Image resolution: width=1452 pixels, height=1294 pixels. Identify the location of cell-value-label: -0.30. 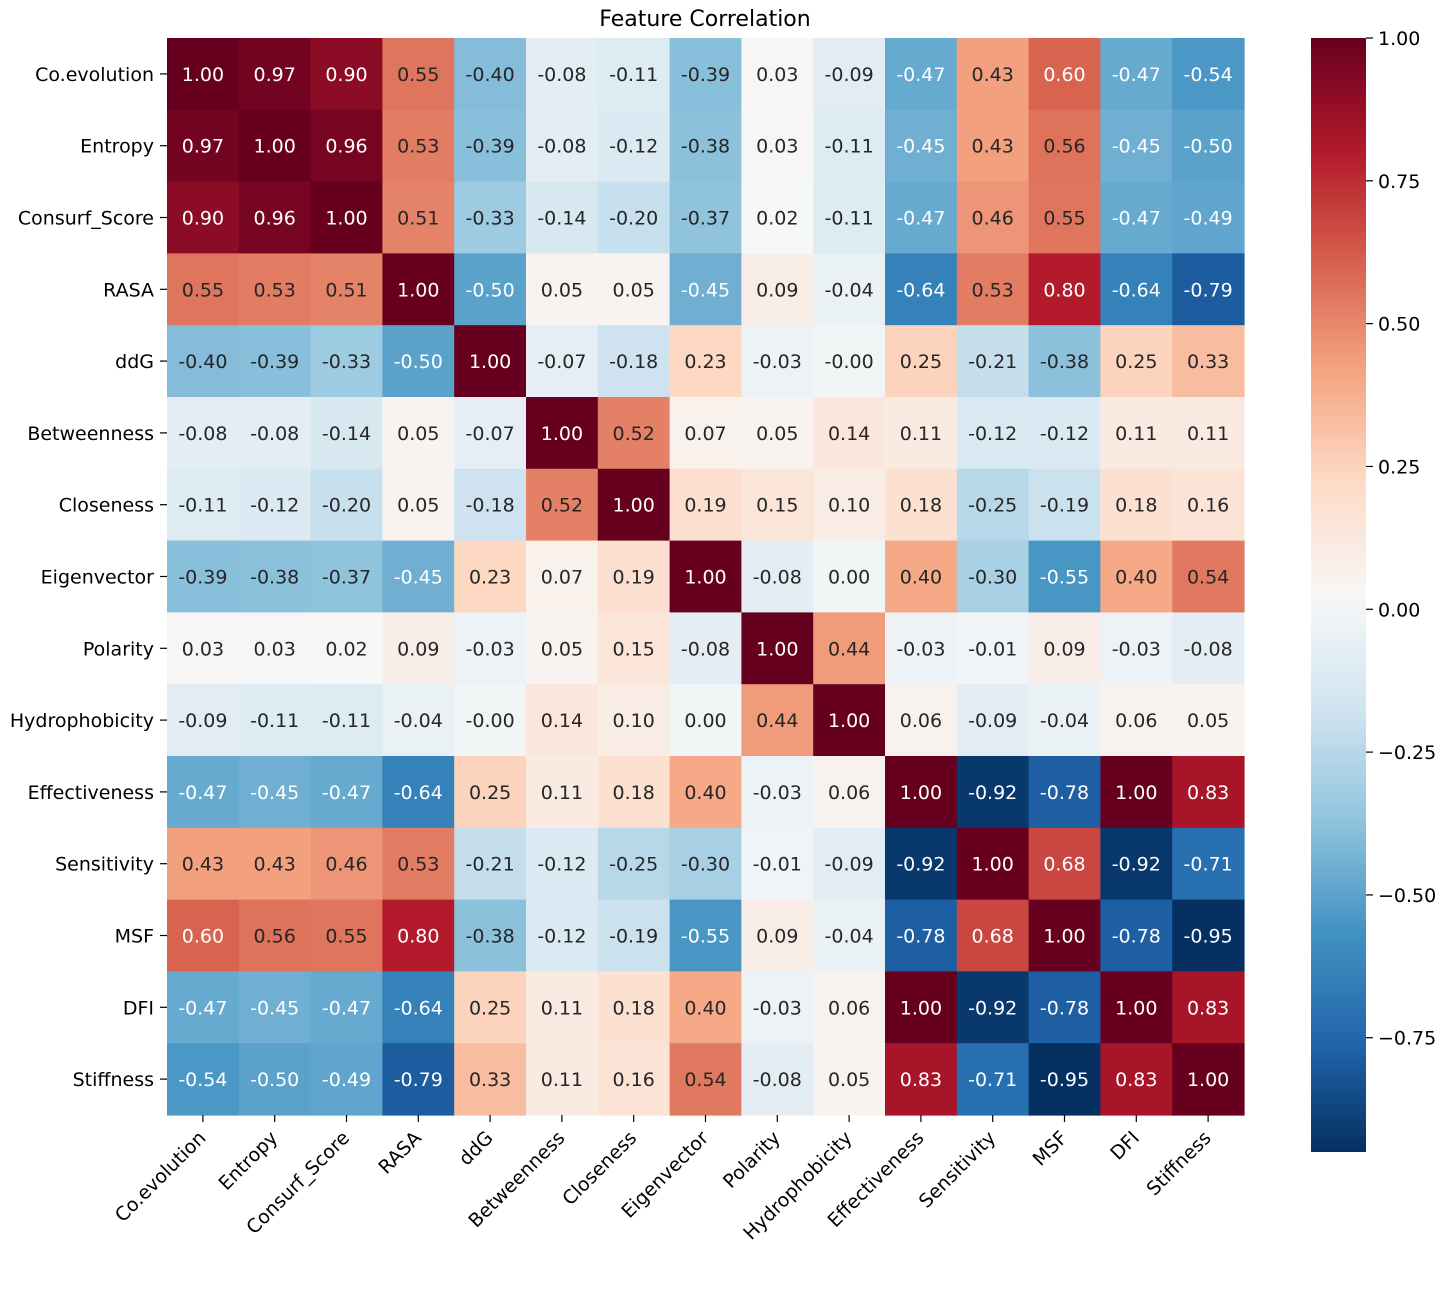
(705, 865).